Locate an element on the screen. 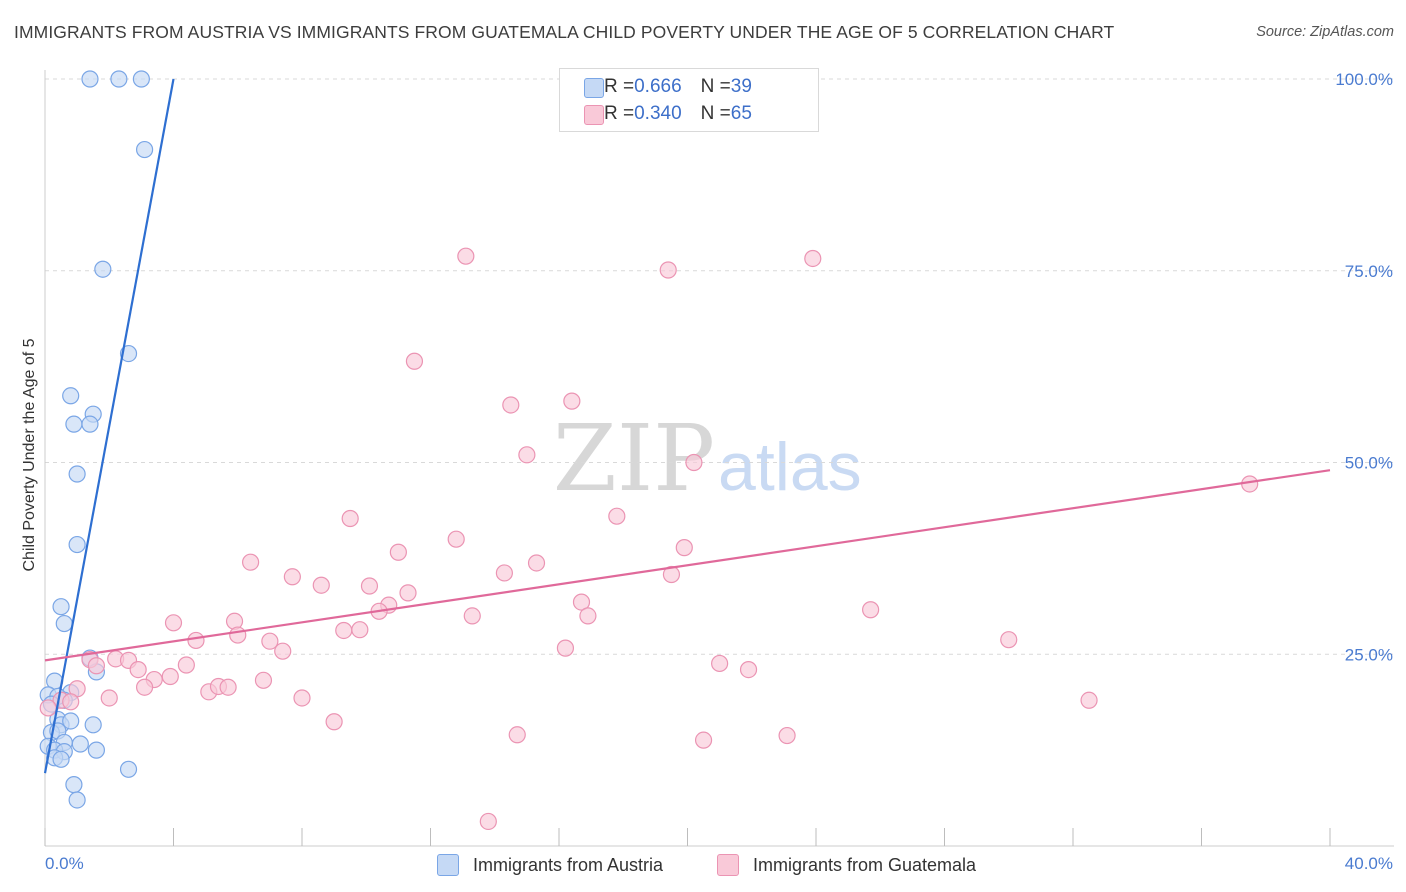 This screenshot has width=1406, height=892. bottom-legend-swatch-guatemala is located at coordinates (728, 865).